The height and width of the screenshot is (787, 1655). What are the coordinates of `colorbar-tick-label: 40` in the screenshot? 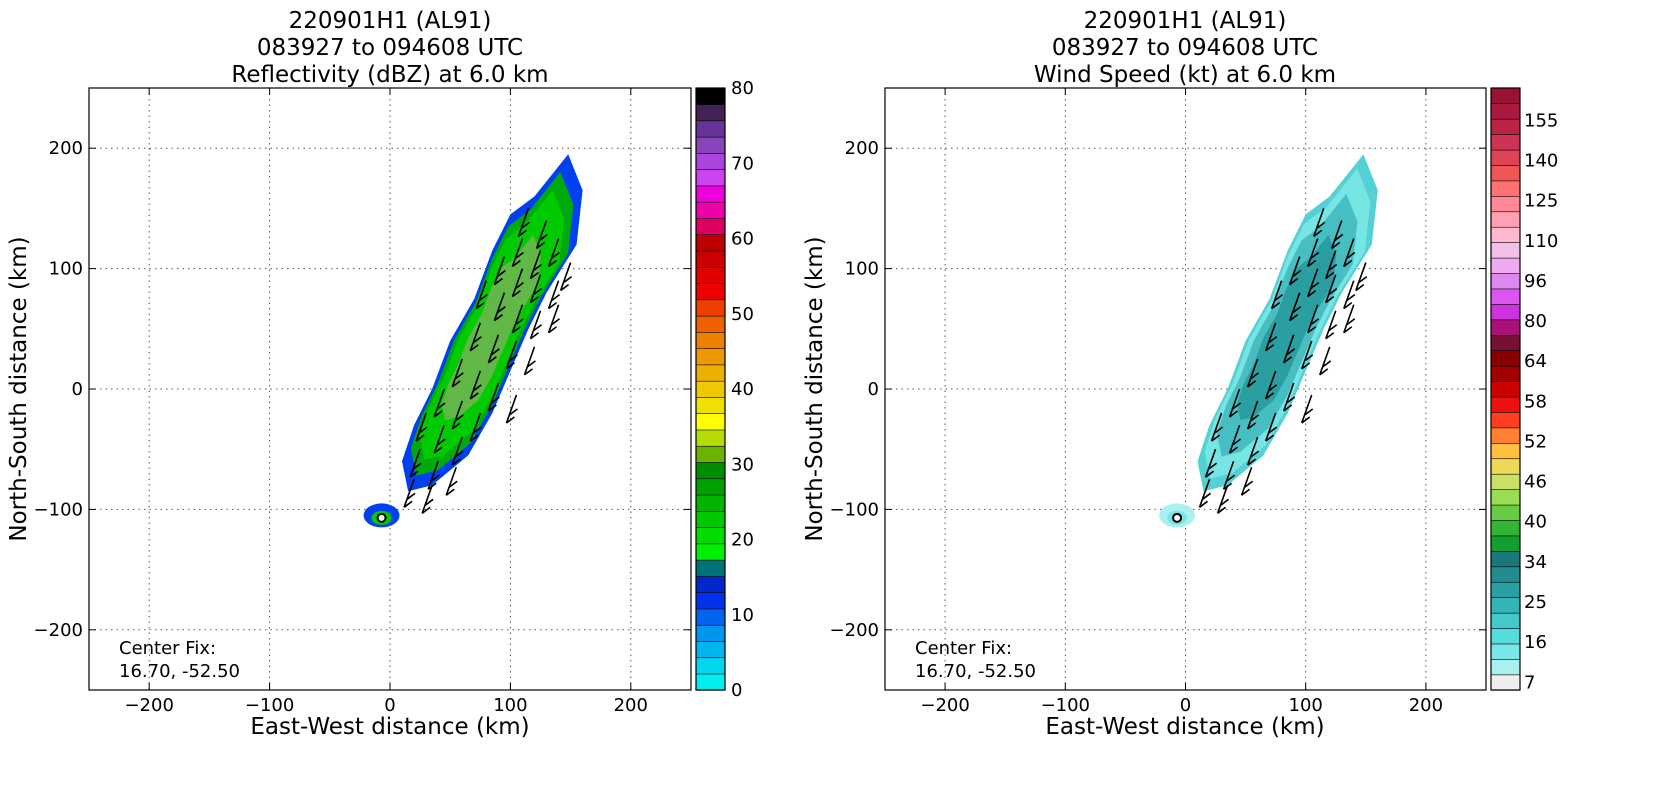 It's located at (1535, 522).